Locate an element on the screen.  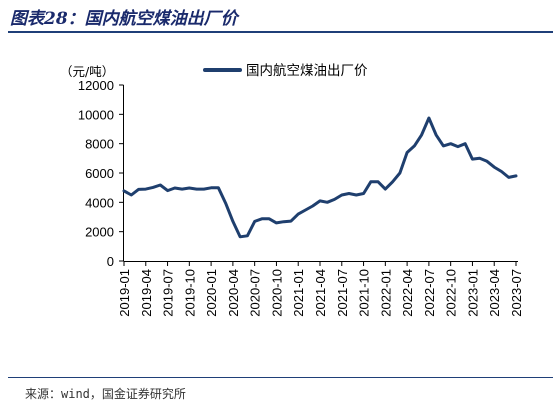
y-axis-unit-label: （元/吨） is located at coordinates (87, 71).